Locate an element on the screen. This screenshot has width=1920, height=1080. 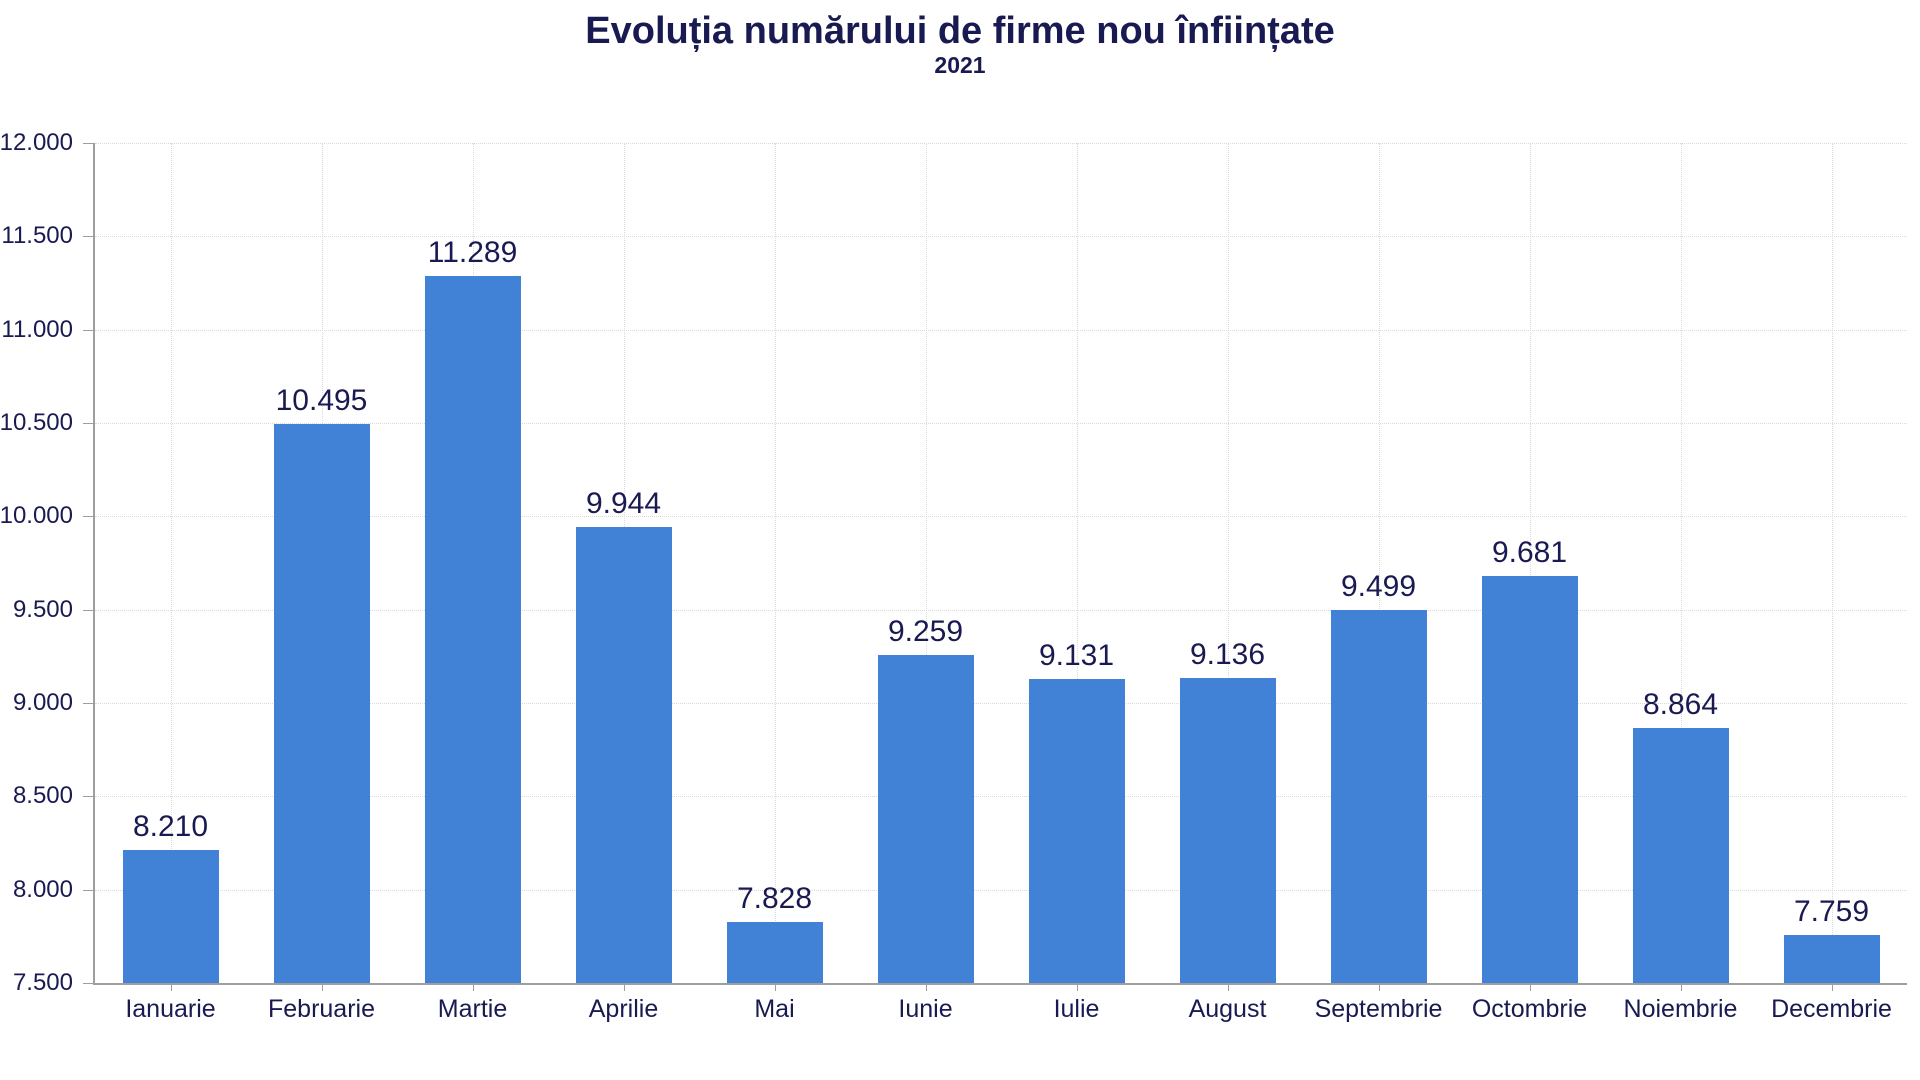
y-tick-label: 12.000 is located at coordinates (36, 142).